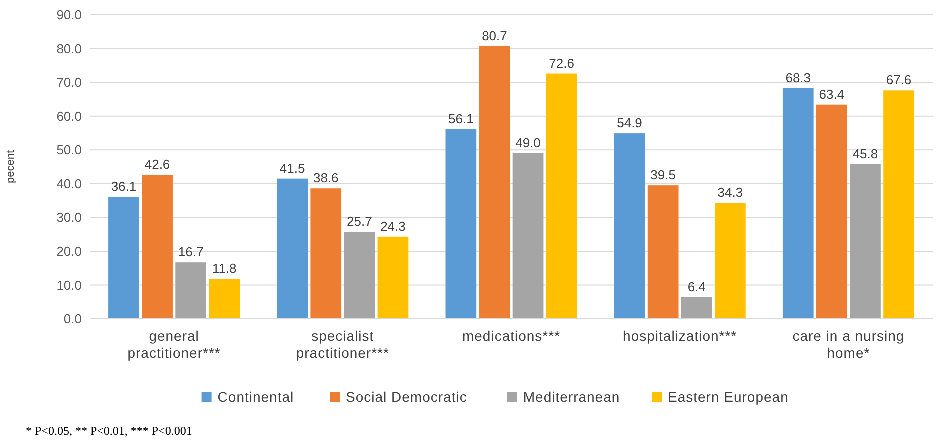  Describe the element at coordinates (69, 184) in the screenshot. I see `y-tick-label: 40.0` at that location.